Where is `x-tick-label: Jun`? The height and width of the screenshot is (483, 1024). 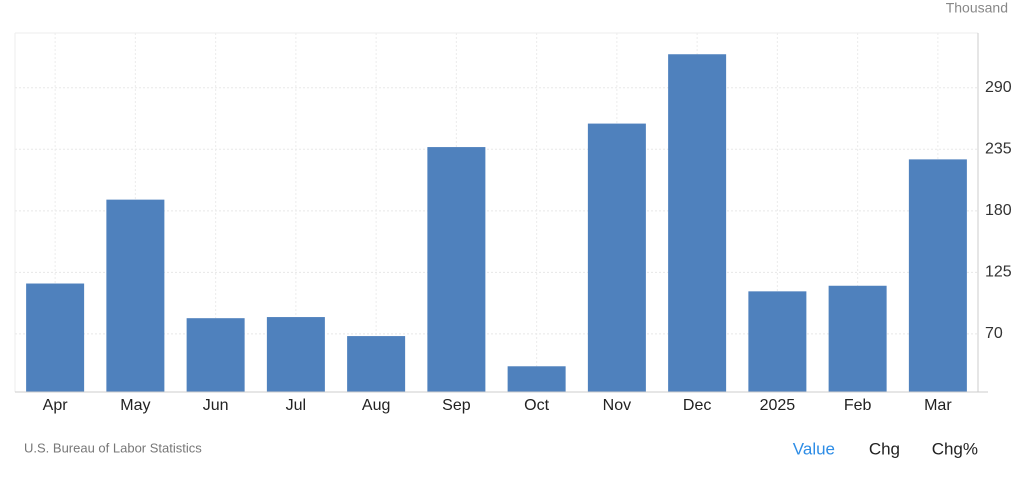
x-tick-label: Jun is located at coordinates (216, 405).